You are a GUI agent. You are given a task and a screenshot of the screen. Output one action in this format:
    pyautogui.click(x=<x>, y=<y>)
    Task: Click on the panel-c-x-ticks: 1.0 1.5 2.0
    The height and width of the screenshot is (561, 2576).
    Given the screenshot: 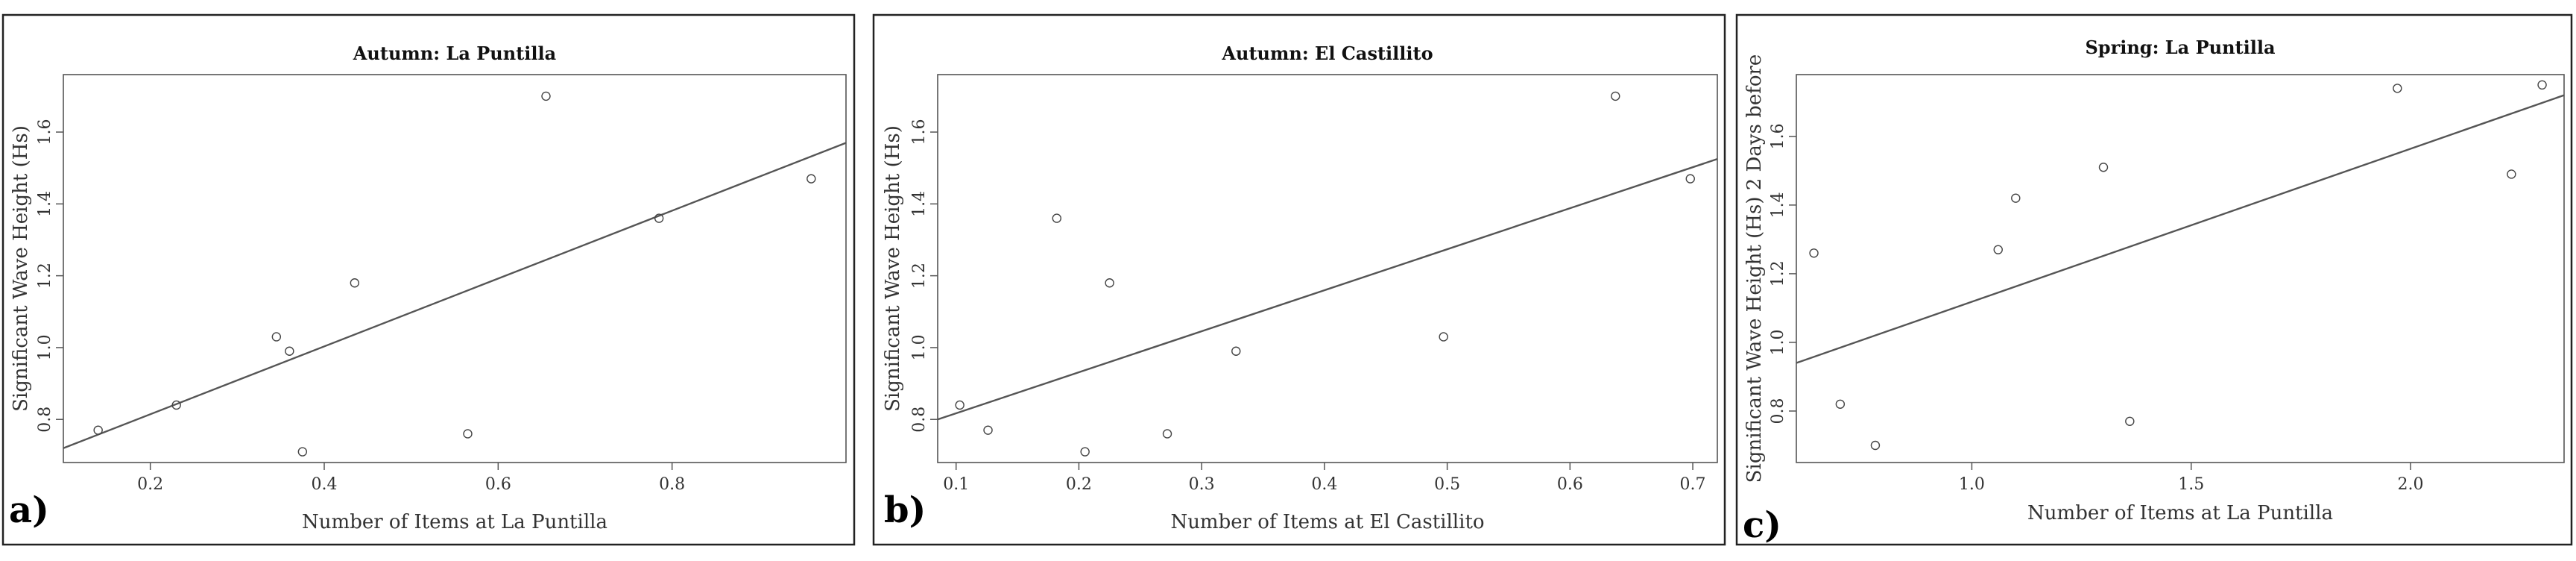 What is the action you would take?
    pyautogui.click(x=2191, y=478)
    